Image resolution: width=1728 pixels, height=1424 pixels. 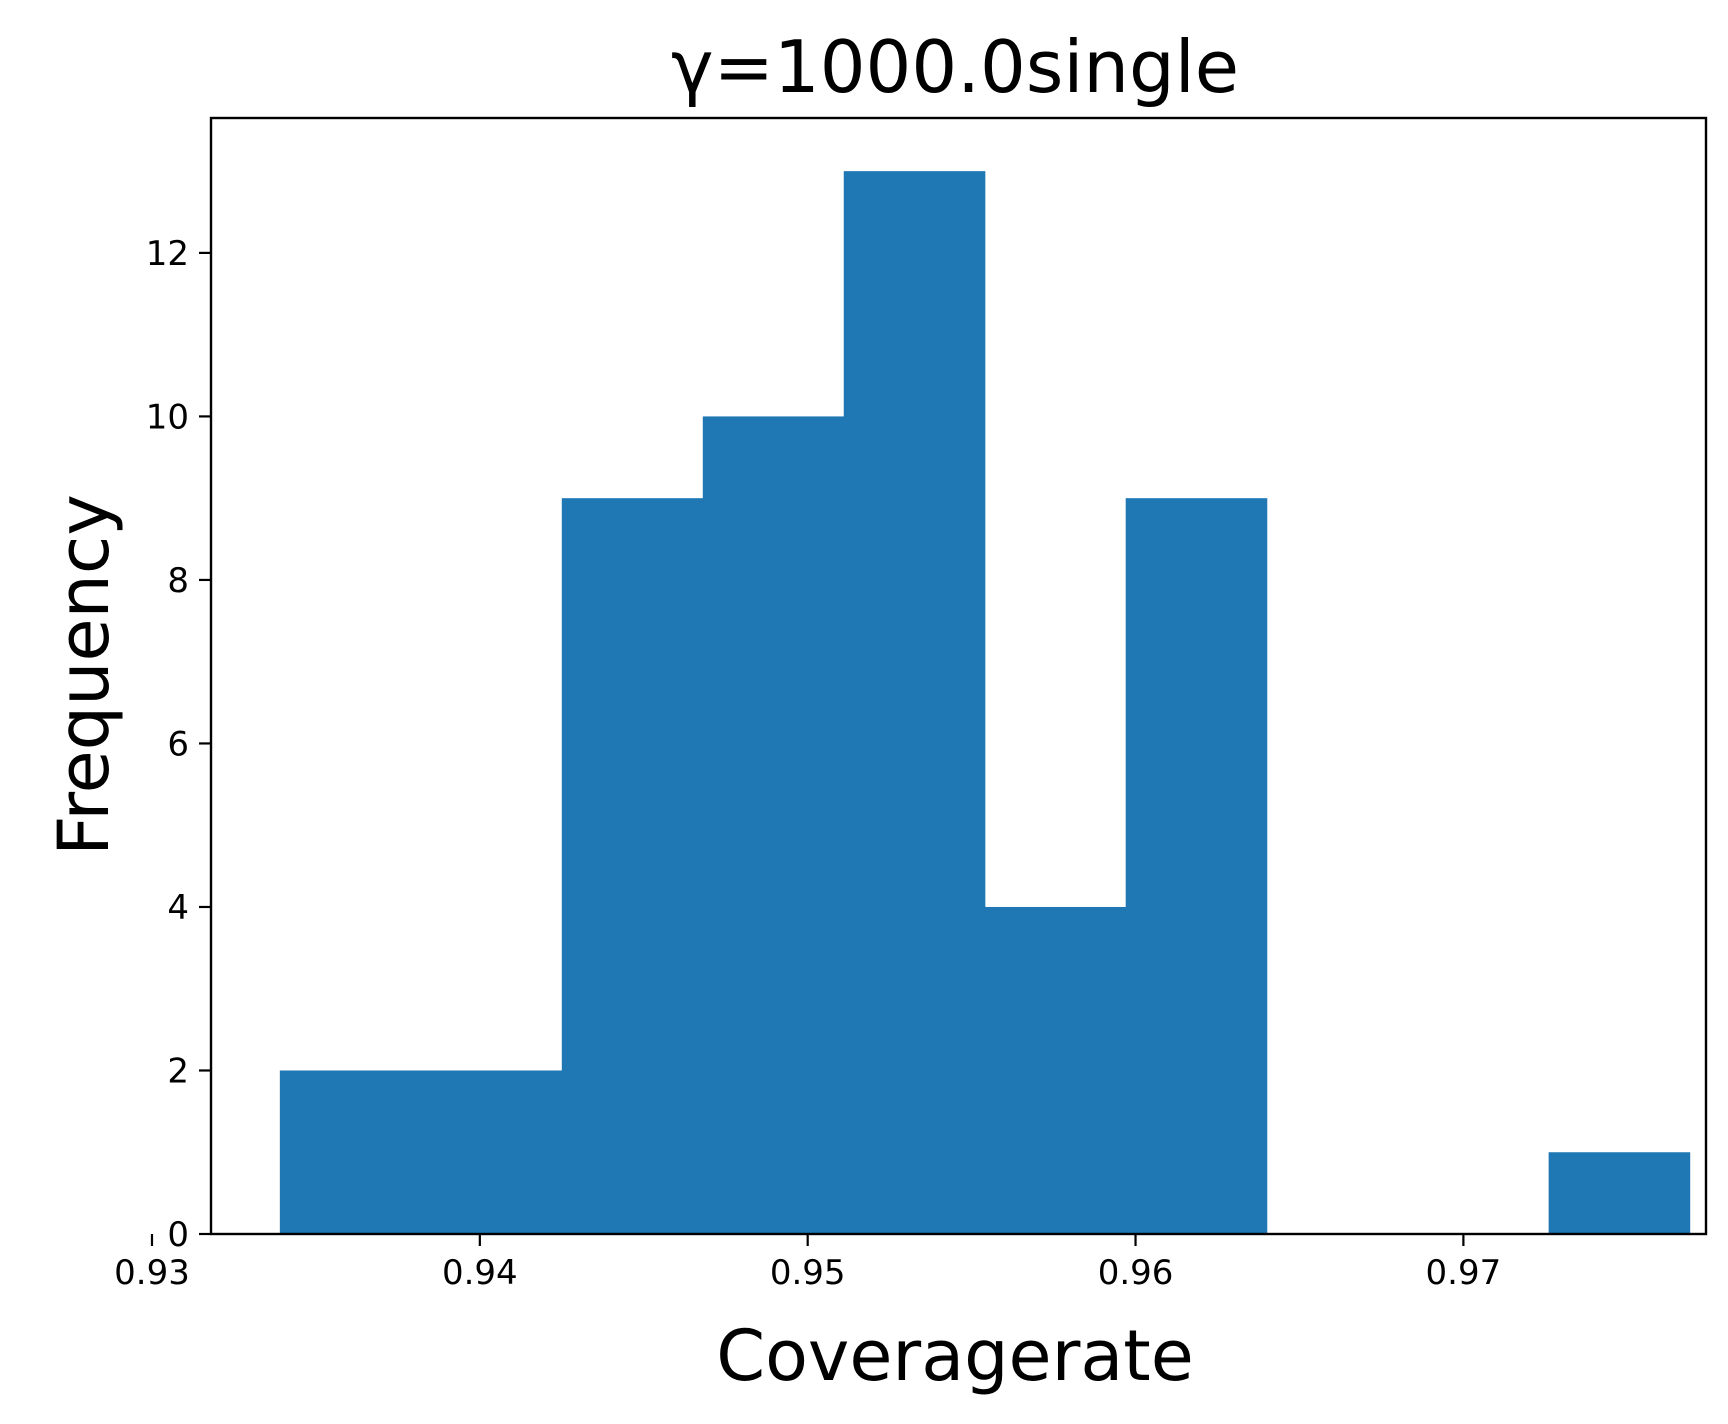 What do you see at coordinates (167, 254) in the screenshot?
I see `y-tick-label: 12` at bounding box center [167, 254].